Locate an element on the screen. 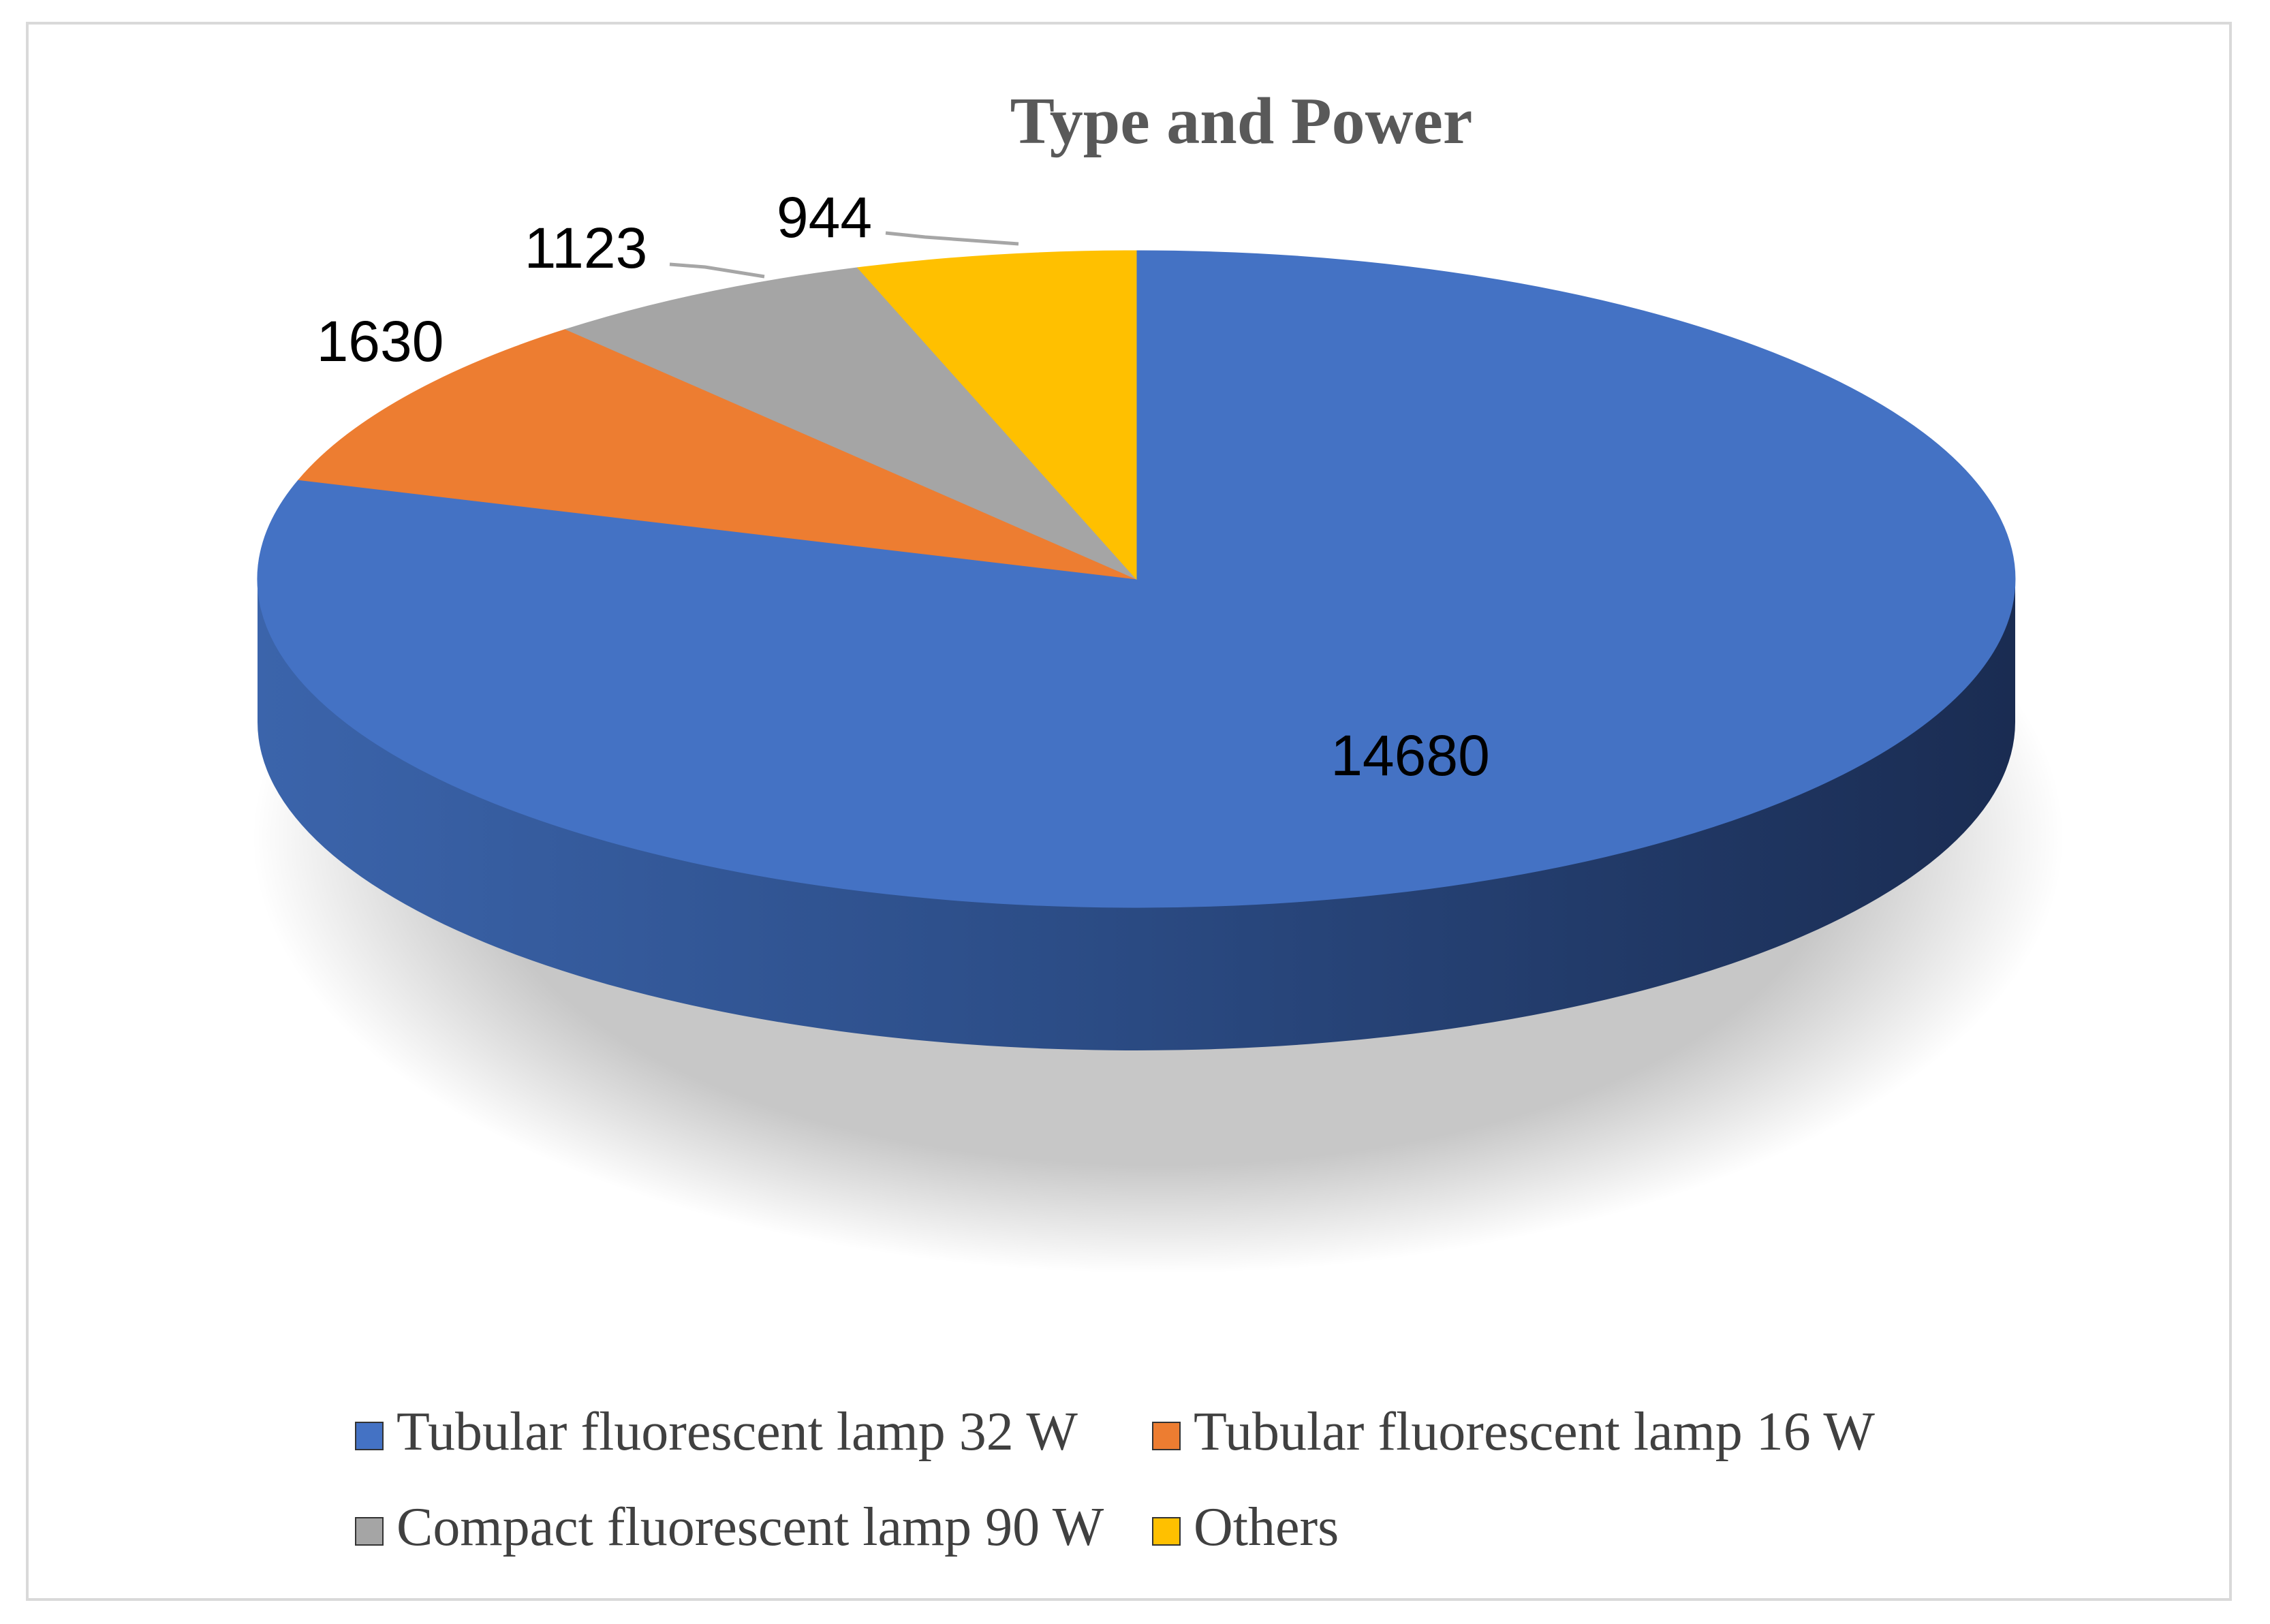  data-label-3: 1123 is located at coordinates (586, 248).